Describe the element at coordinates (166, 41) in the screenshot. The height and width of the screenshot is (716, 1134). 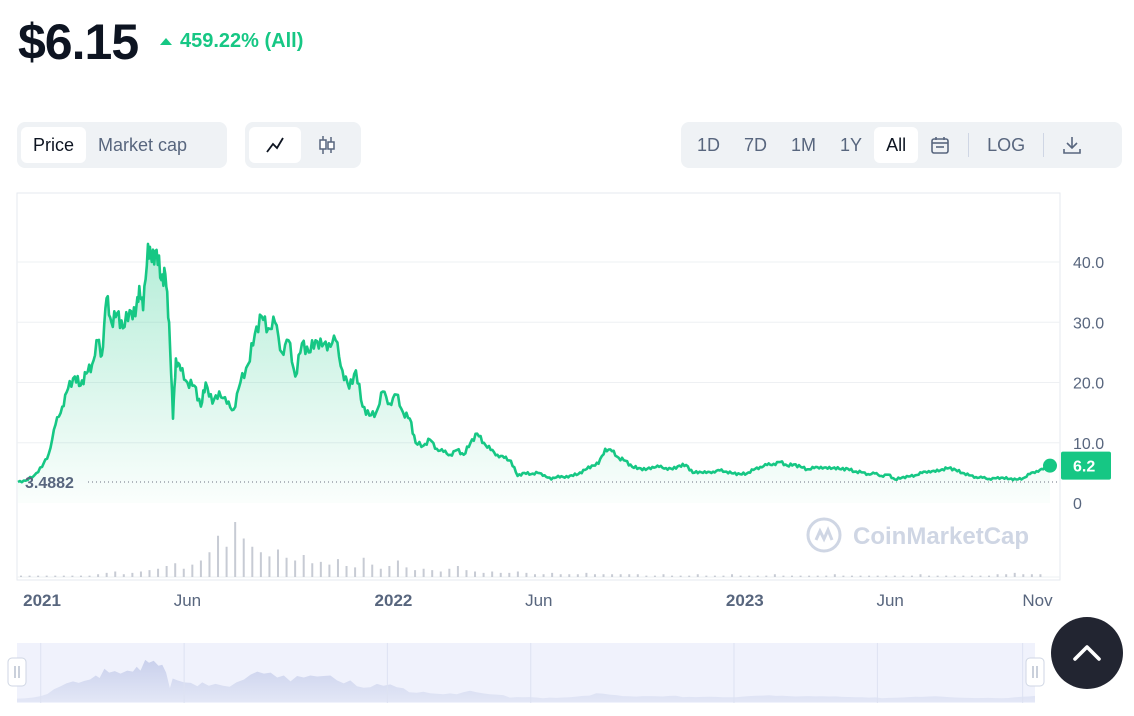
I see `triangle-up-icon` at that location.